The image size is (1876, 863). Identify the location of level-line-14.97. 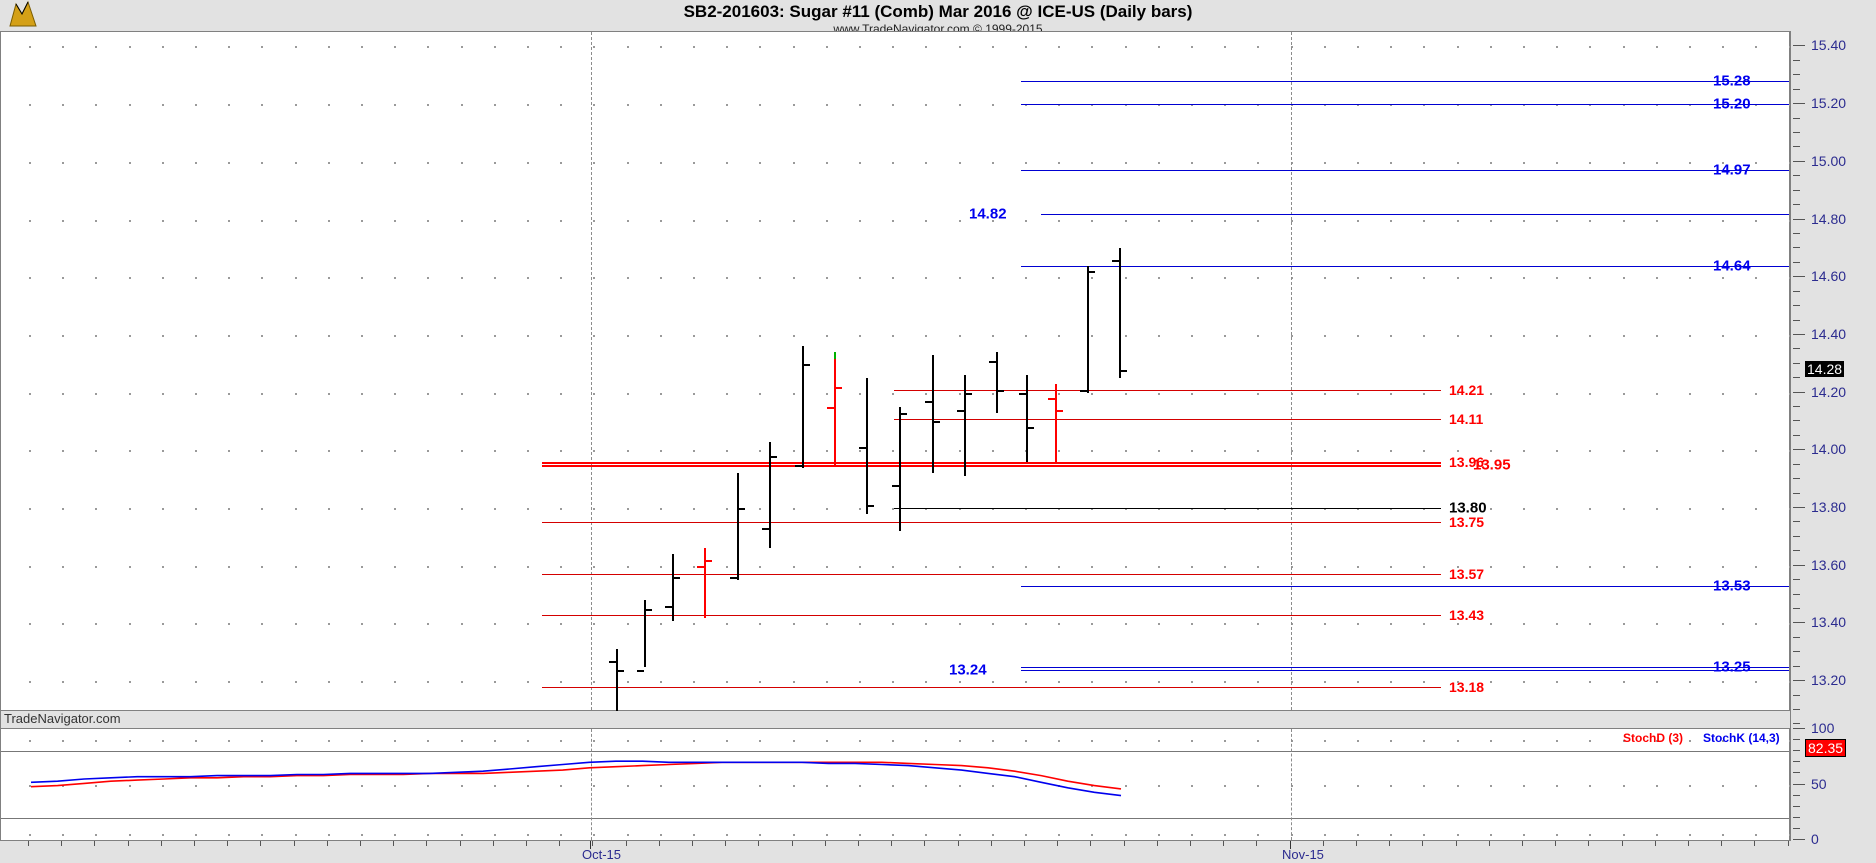
(1405, 171).